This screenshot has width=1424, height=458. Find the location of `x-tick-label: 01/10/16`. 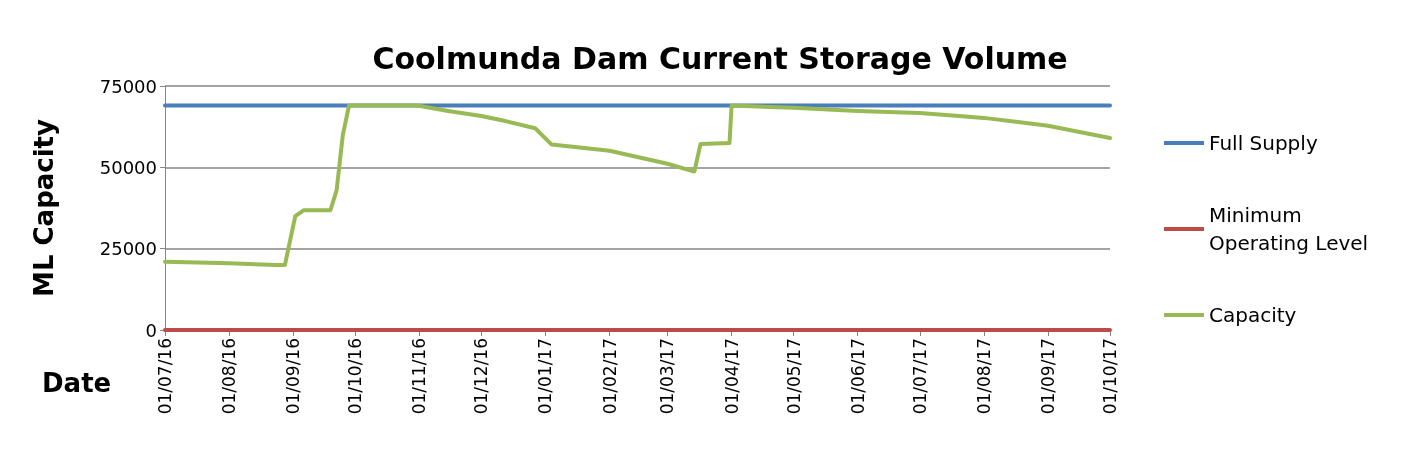

x-tick-label: 01/10/16 is located at coordinates (355, 376).